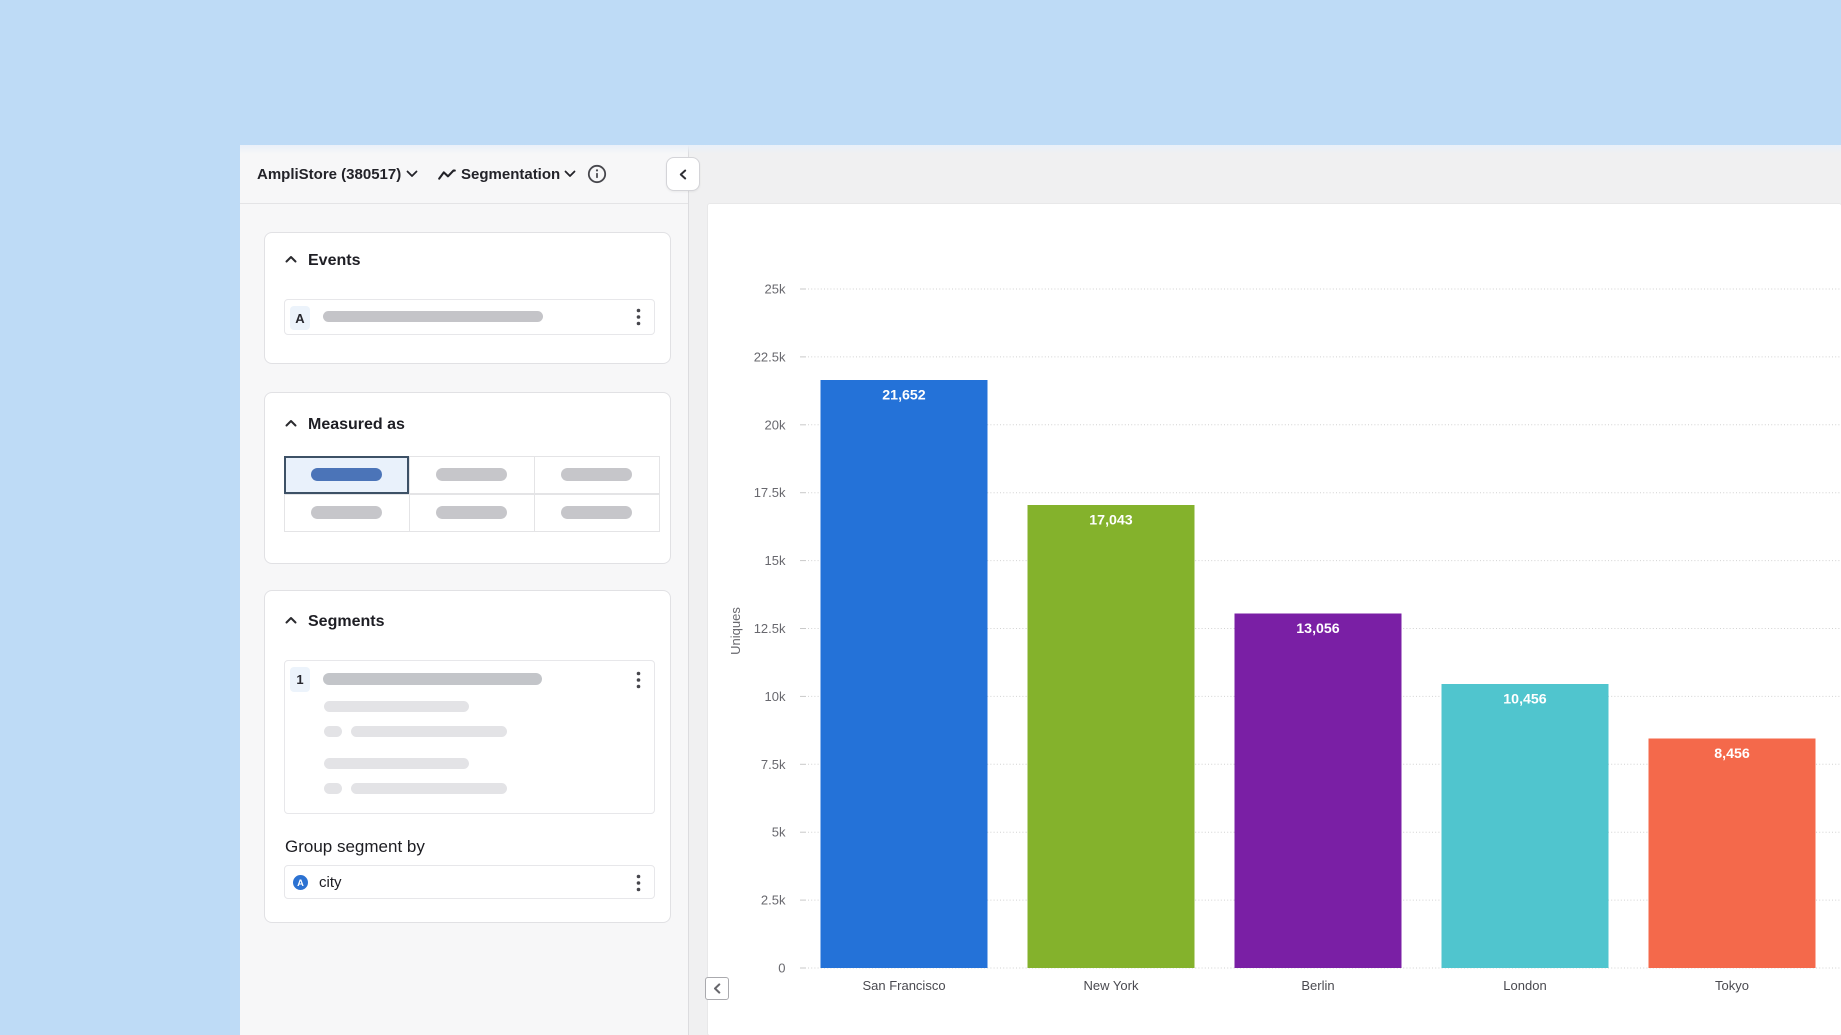 This screenshot has height=1035, width=1841. I want to click on svg-text: 0, so click(781, 968).